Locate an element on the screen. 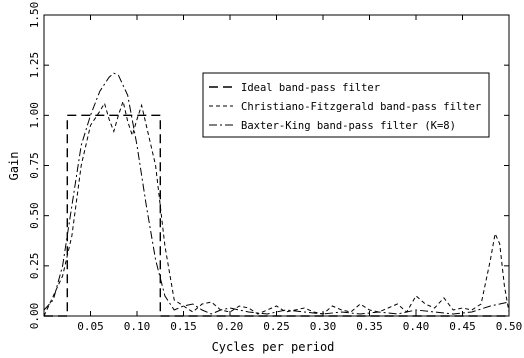  y-tick-label: 0.00 is located at coordinates (34, 316).